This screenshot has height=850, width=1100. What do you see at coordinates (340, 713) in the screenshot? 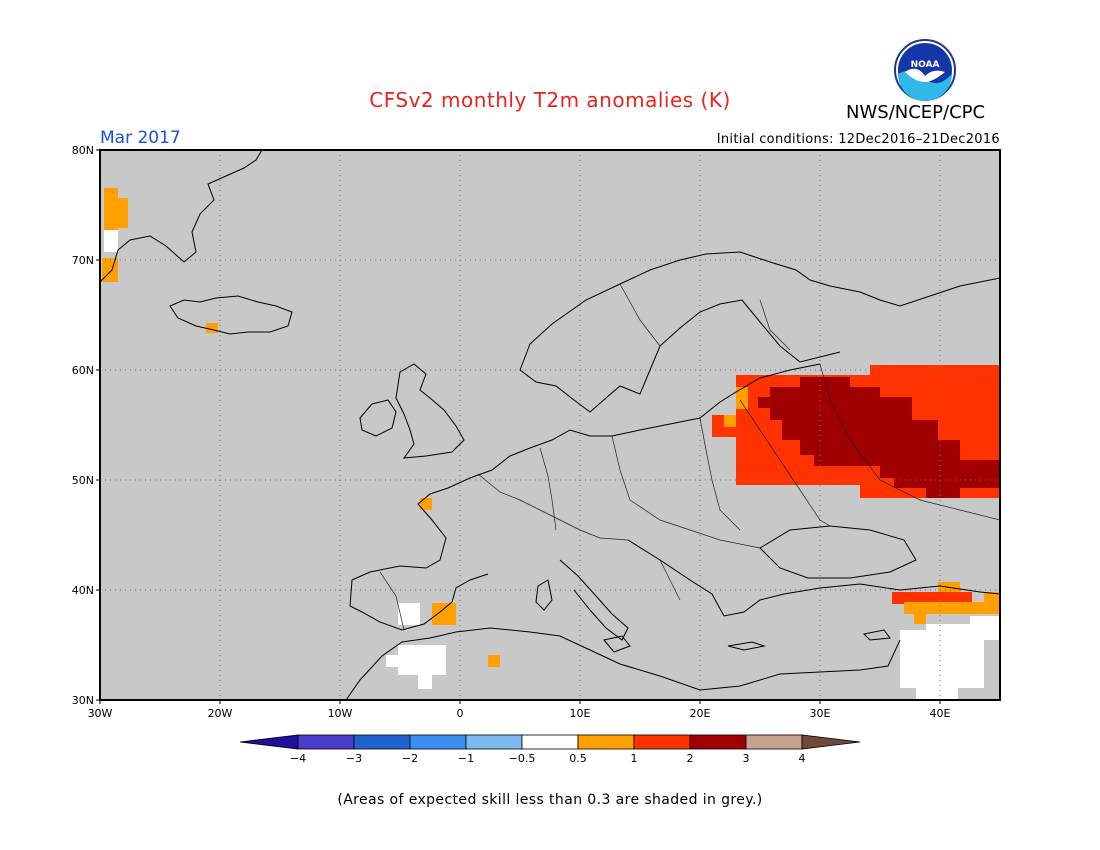
I see `lon-label: 10W` at bounding box center [340, 713].